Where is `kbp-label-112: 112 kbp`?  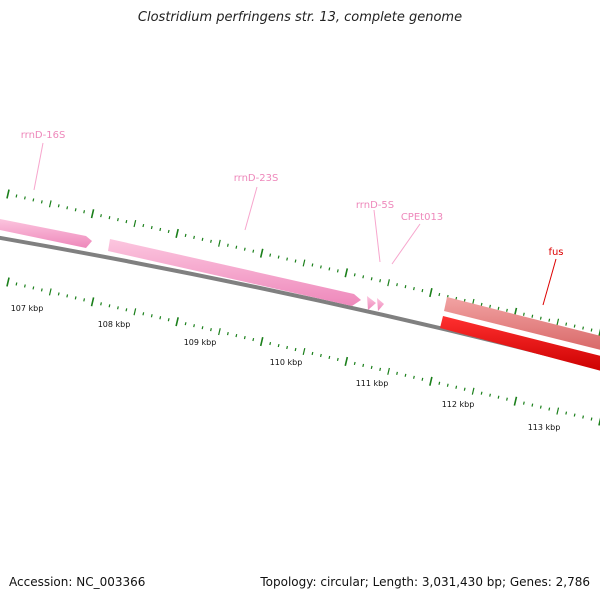 kbp-label-112: 112 kbp is located at coordinates (458, 404).